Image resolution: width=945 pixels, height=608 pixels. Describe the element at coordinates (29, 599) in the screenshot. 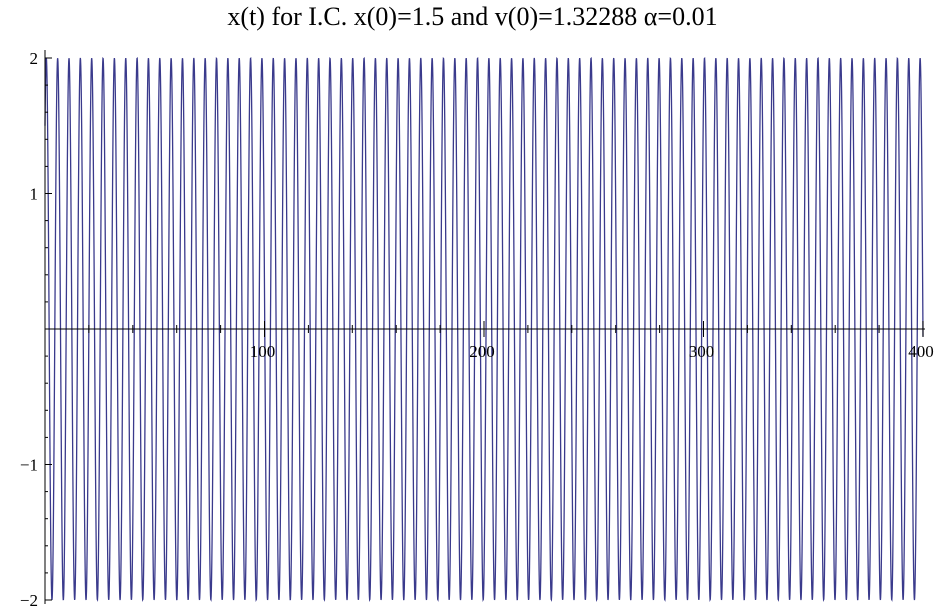

I see `y-tick-label: −2` at that location.